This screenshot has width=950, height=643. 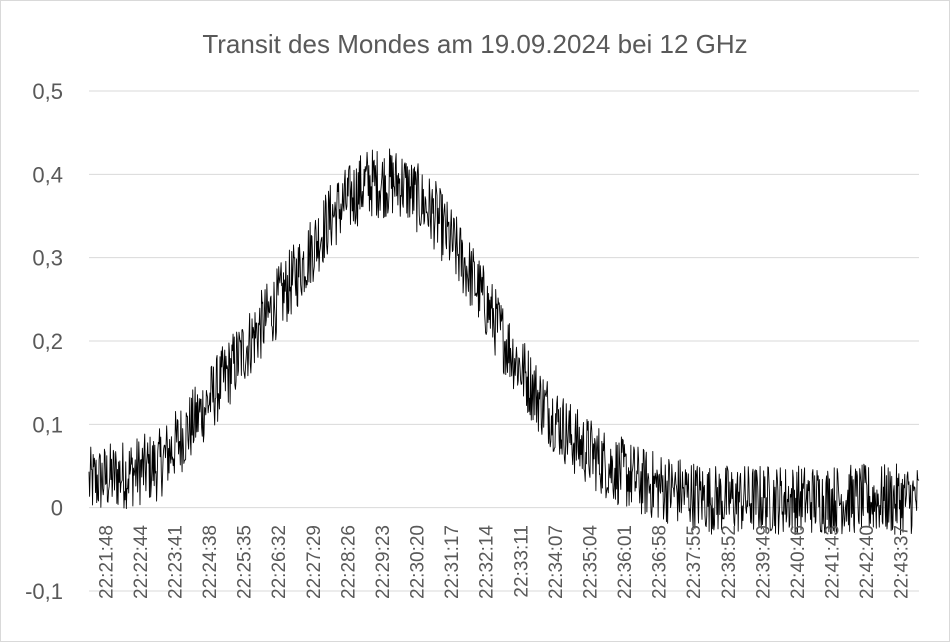 I want to click on x-tick-label: 22:40:46, so click(x=798, y=562).